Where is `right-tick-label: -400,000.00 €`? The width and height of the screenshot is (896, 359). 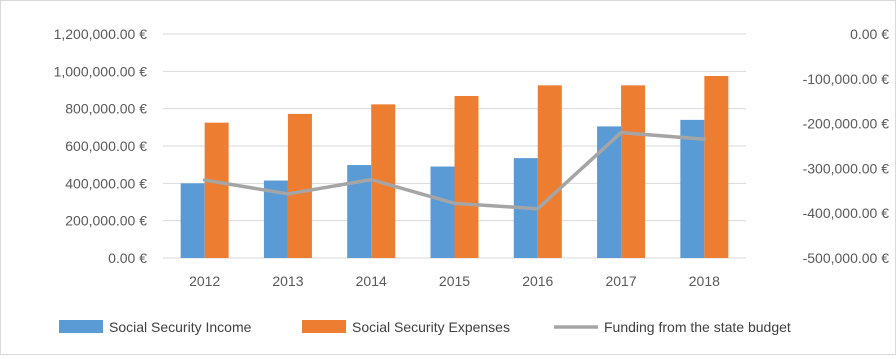
right-tick-label: -400,000.00 € is located at coordinates (846, 213).